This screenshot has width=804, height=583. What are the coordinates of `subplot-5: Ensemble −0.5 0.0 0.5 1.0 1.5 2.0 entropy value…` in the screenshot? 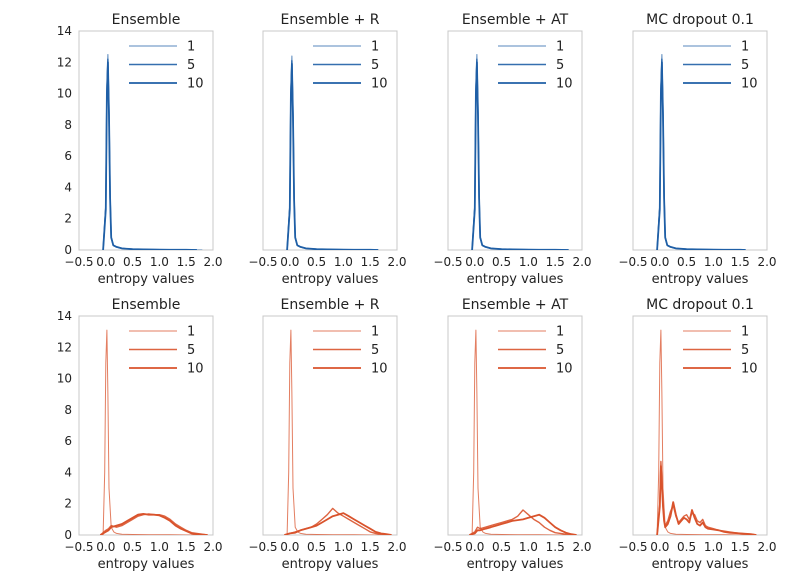 It's located at (140, 434).